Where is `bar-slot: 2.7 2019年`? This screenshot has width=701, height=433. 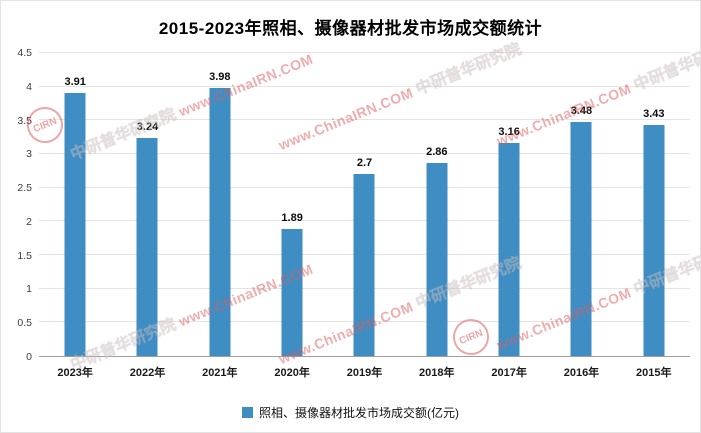
bar-slot: 2.7 2019年 is located at coordinates (364, 216).